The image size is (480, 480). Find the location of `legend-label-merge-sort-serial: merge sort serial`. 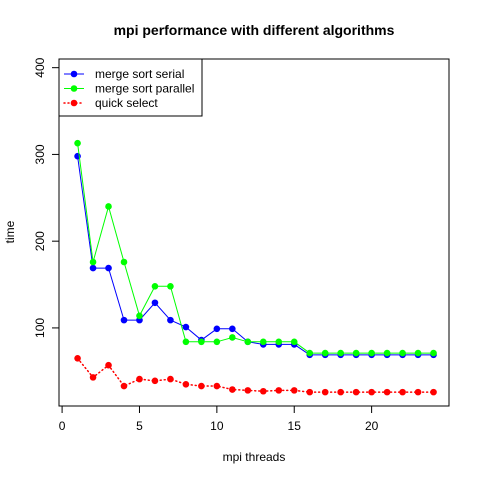

legend-label-merge-sort-serial: merge sort serial is located at coordinates (139, 74).